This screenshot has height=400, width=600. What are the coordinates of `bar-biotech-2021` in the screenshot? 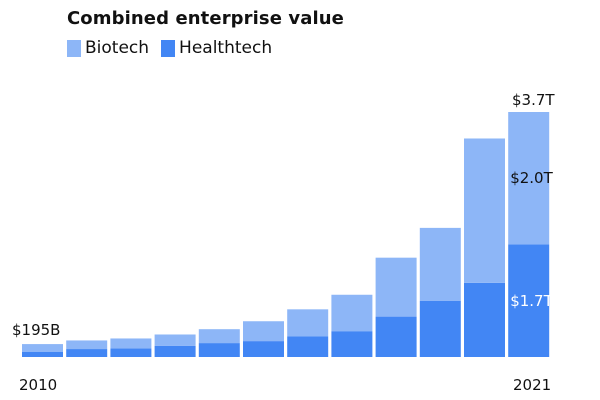 It's located at (529, 178).